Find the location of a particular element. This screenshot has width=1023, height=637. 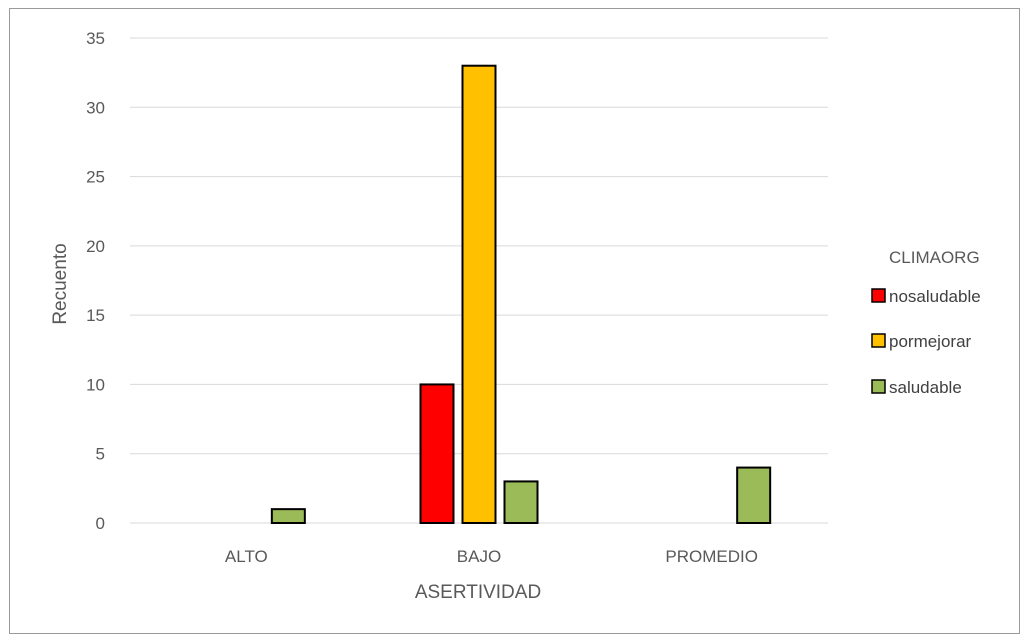

legend-swatch-pormejorar is located at coordinates (878, 340).